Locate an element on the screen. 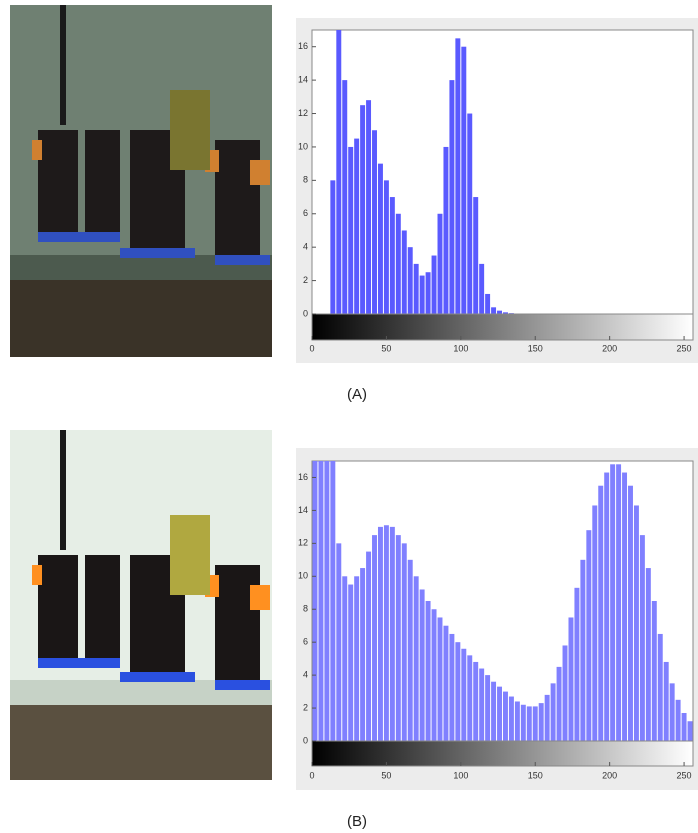 The image size is (698, 833). y-tick-label: 6 is located at coordinates (305, 642).